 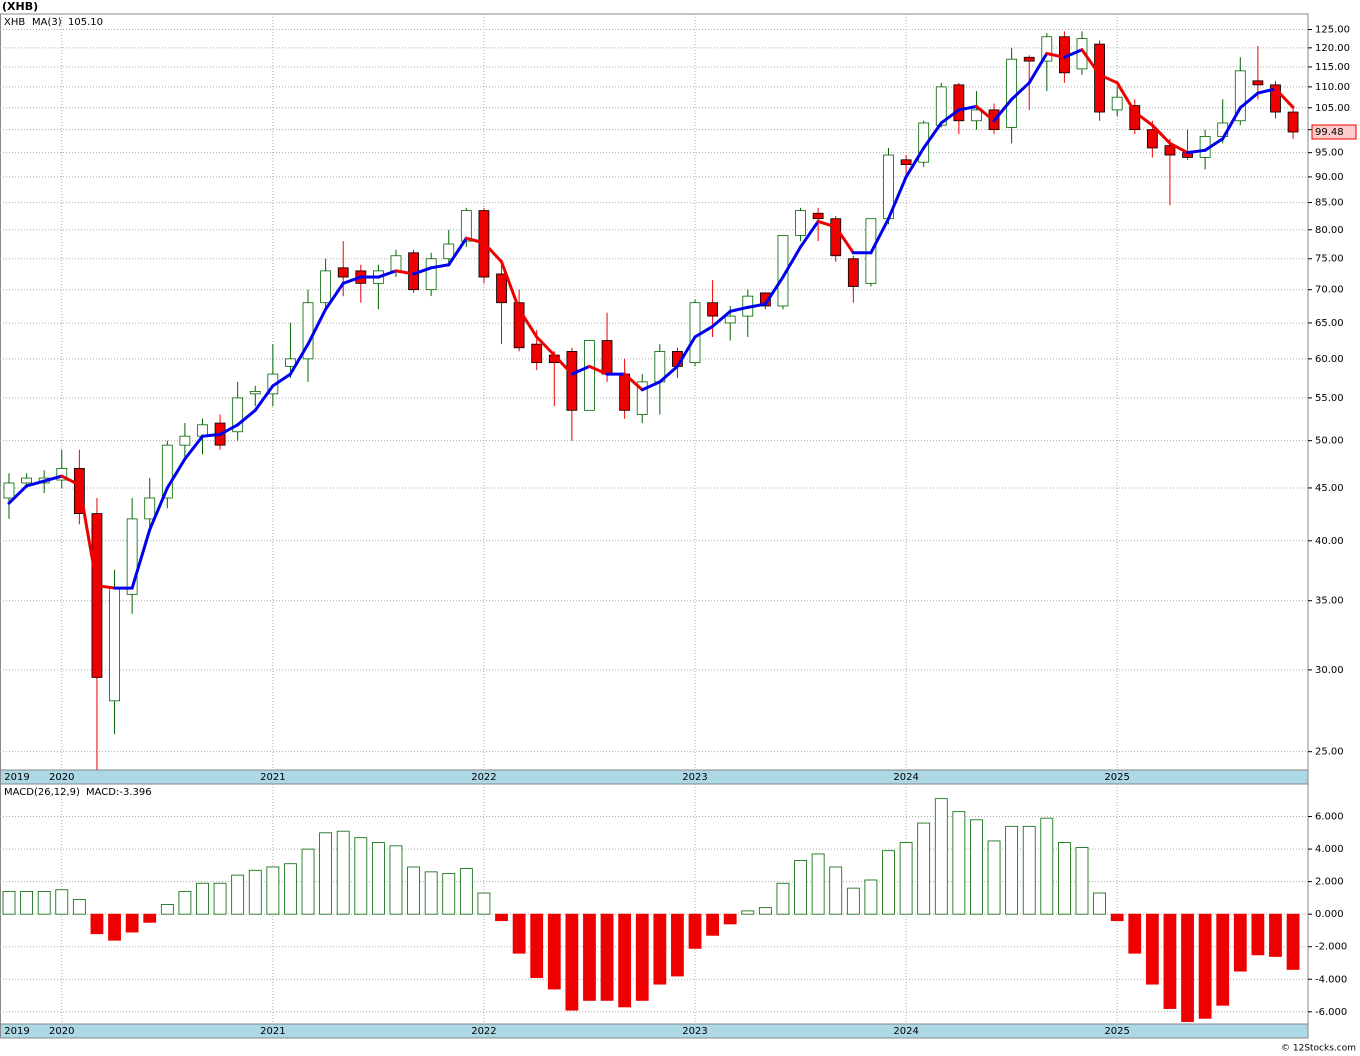 I want to click on y-tick-label: 90.00, so click(x=1329, y=177).